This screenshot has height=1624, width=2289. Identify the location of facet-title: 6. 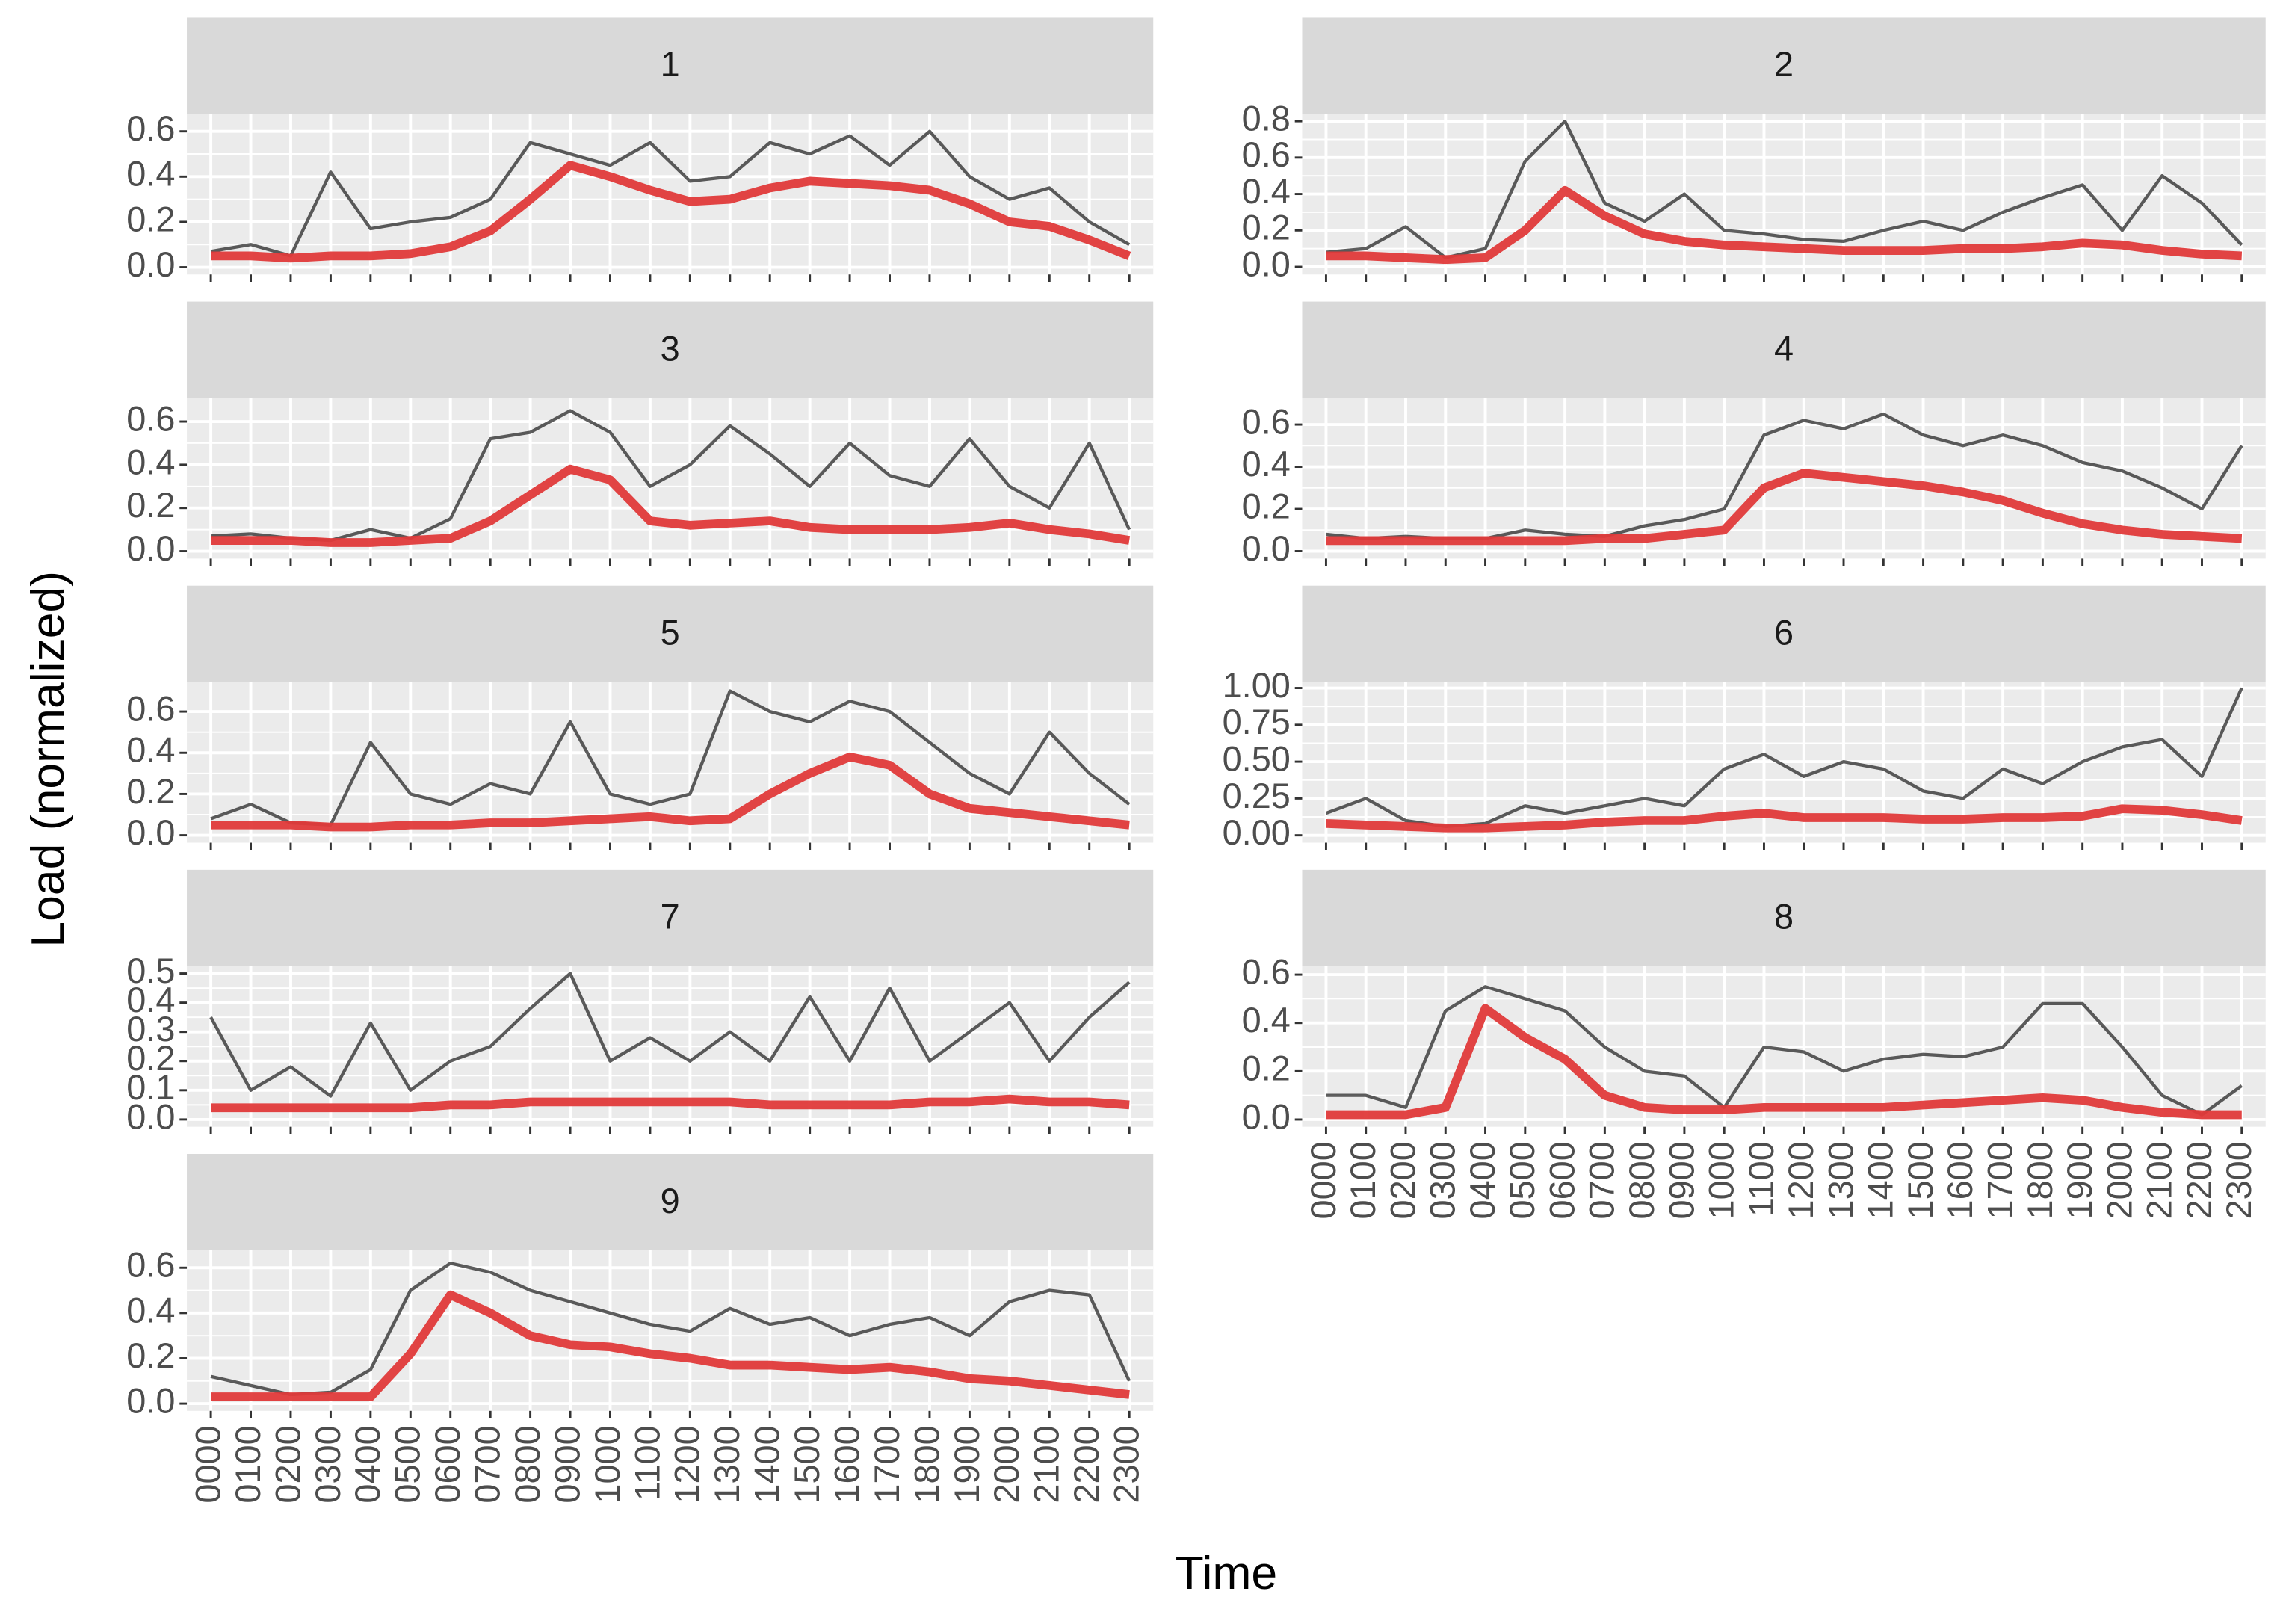
(1784, 633).